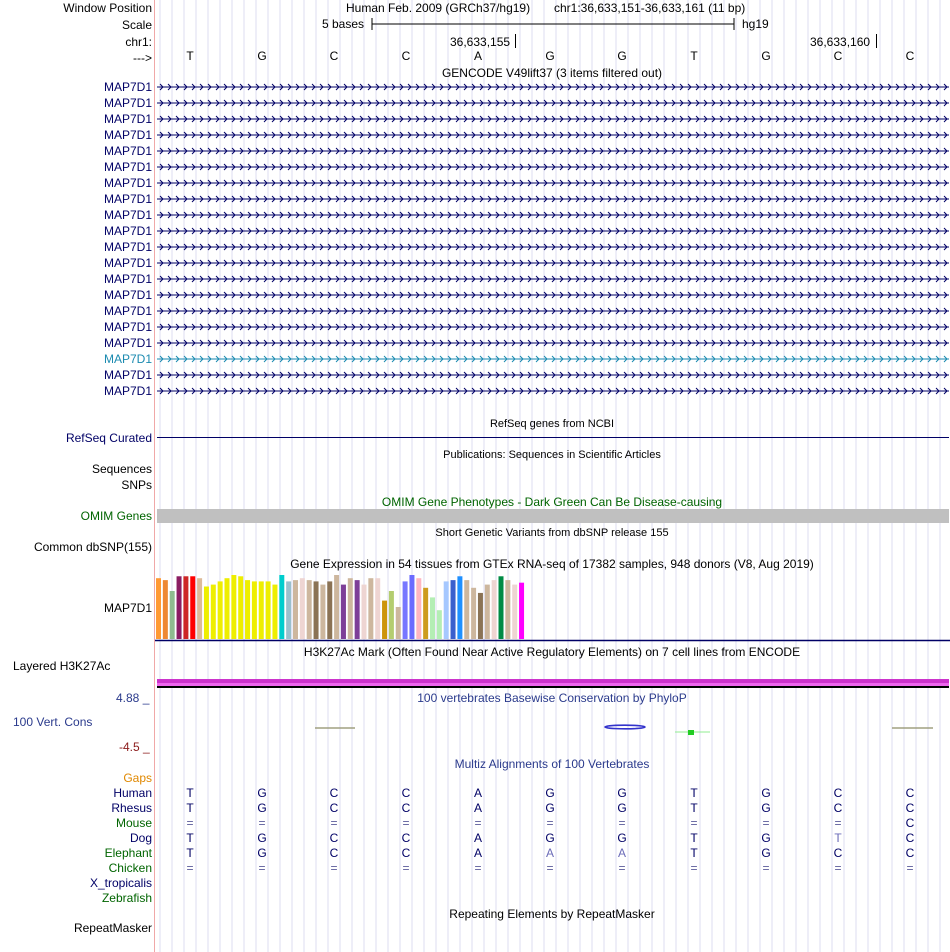 This screenshot has width=950, height=952. Describe the element at coordinates (133, 823) in the screenshot. I see `species-label: Mouse` at that location.